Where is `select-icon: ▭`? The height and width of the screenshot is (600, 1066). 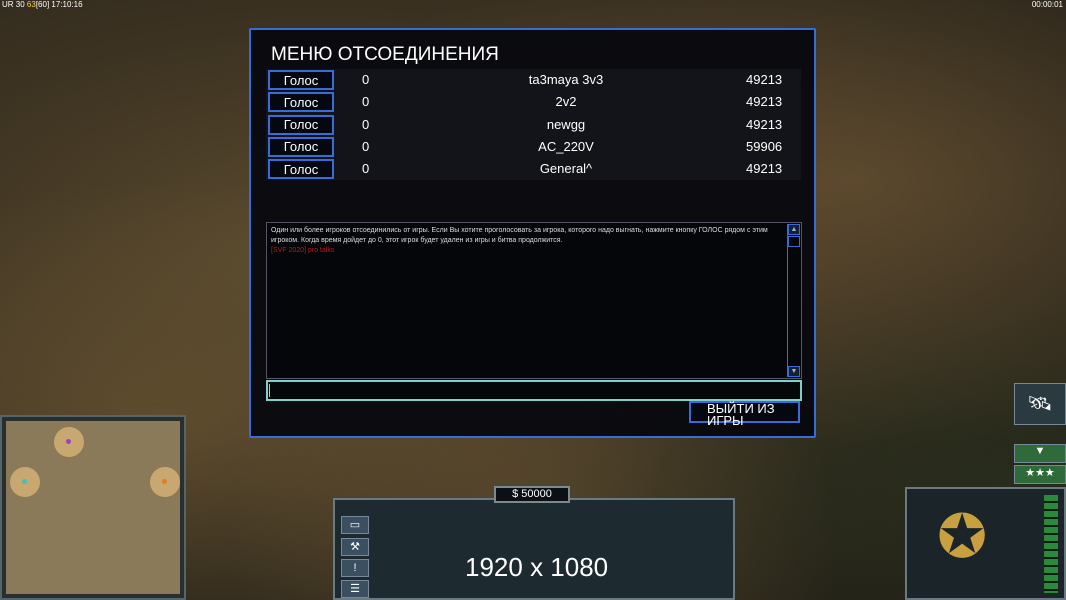 select-icon: ▭ is located at coordinates (355, 525).